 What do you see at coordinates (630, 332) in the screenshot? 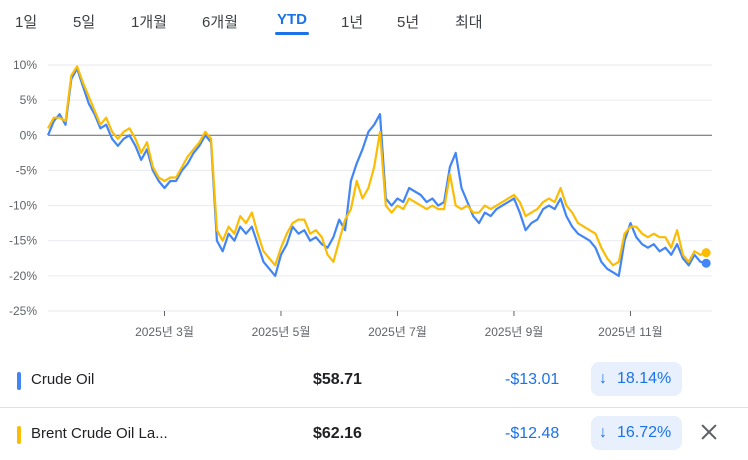
I see `x-tick-label: 2025년 11월` at bounding box center [630, 332].